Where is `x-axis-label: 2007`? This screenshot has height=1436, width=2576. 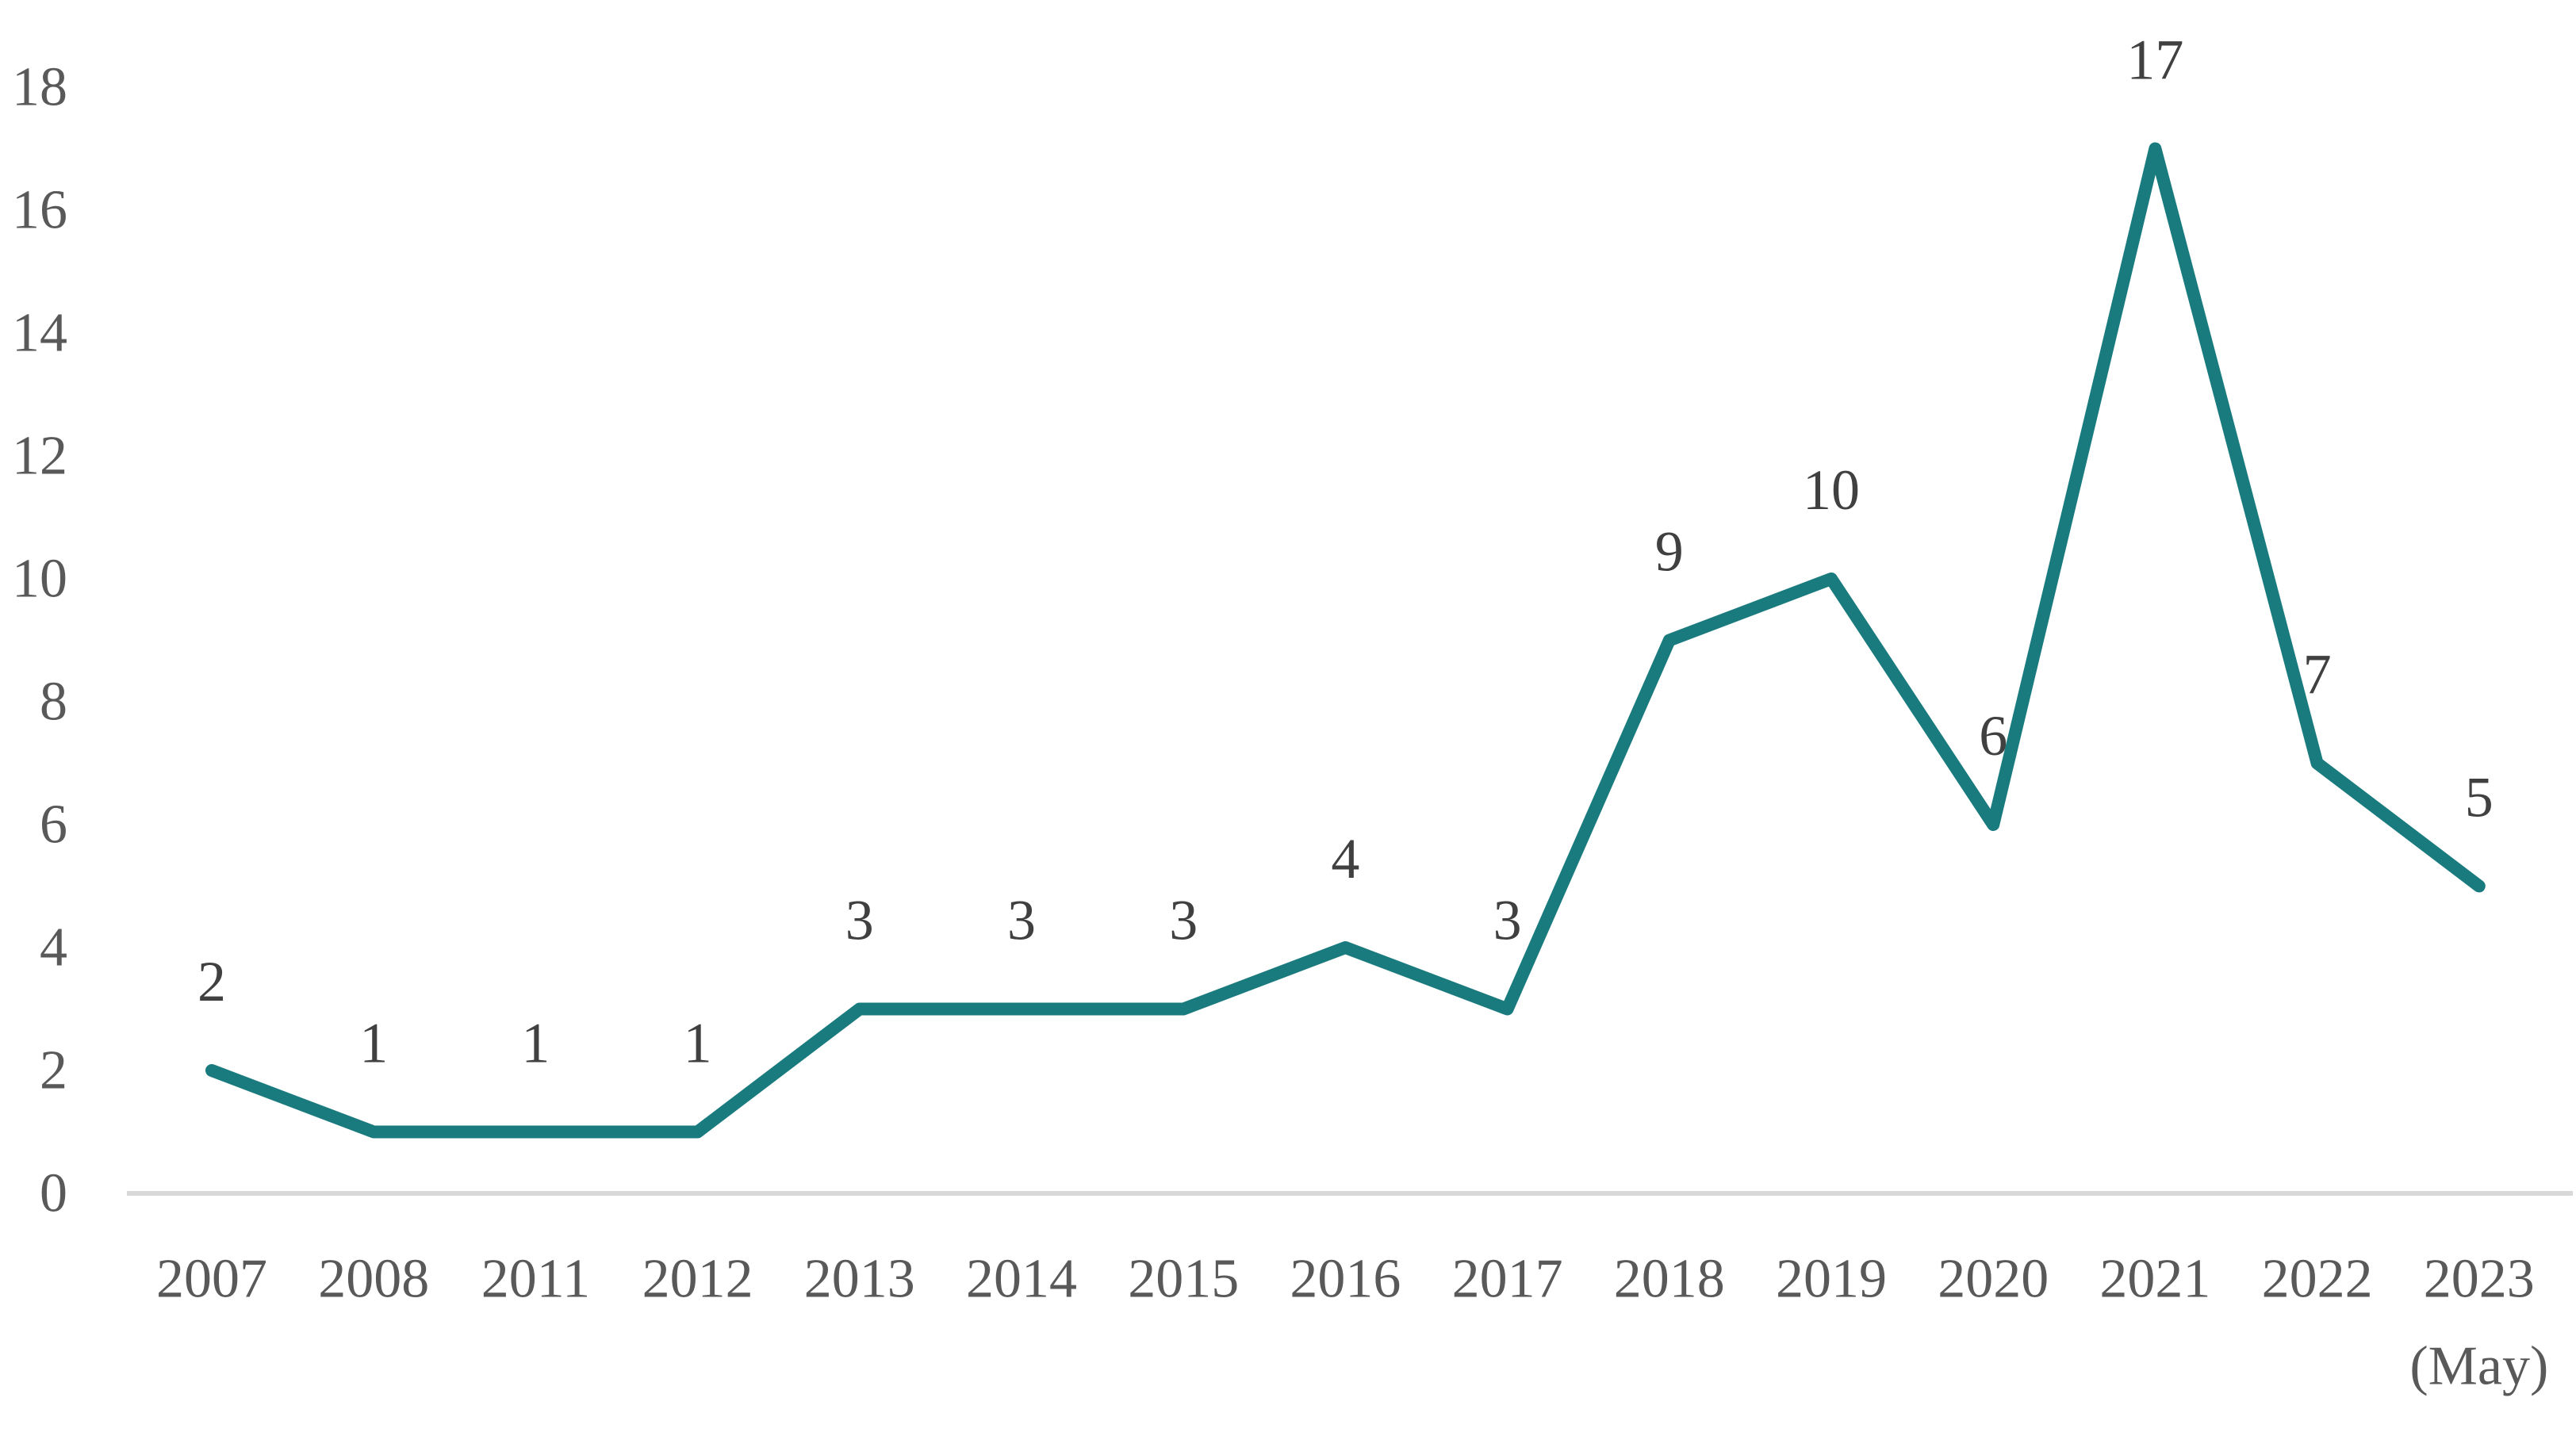
x-axis-label: 2007 is located at coordinates (211, 1279).